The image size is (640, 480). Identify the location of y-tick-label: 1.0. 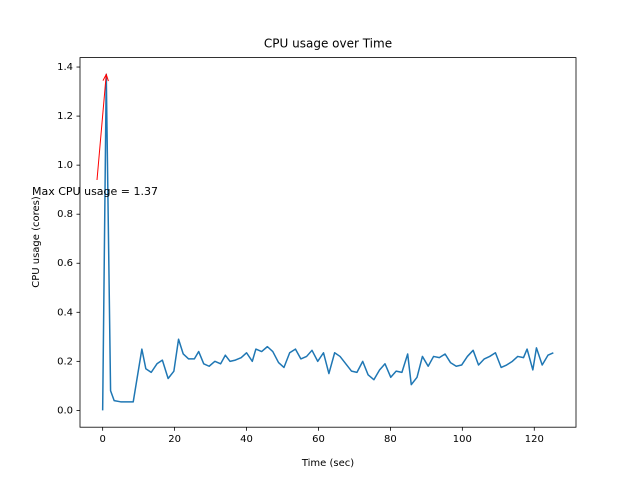
(65, 165).